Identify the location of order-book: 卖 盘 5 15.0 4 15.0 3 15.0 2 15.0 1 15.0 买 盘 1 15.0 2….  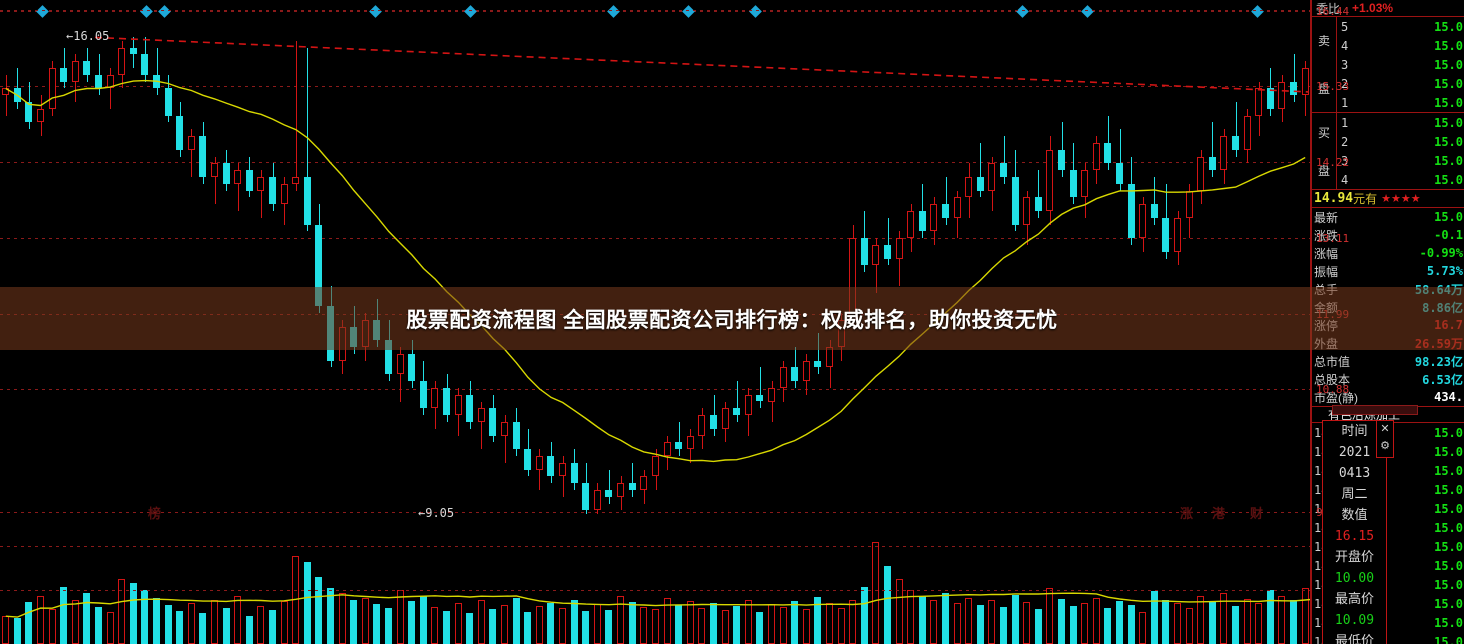
(1388, 103).